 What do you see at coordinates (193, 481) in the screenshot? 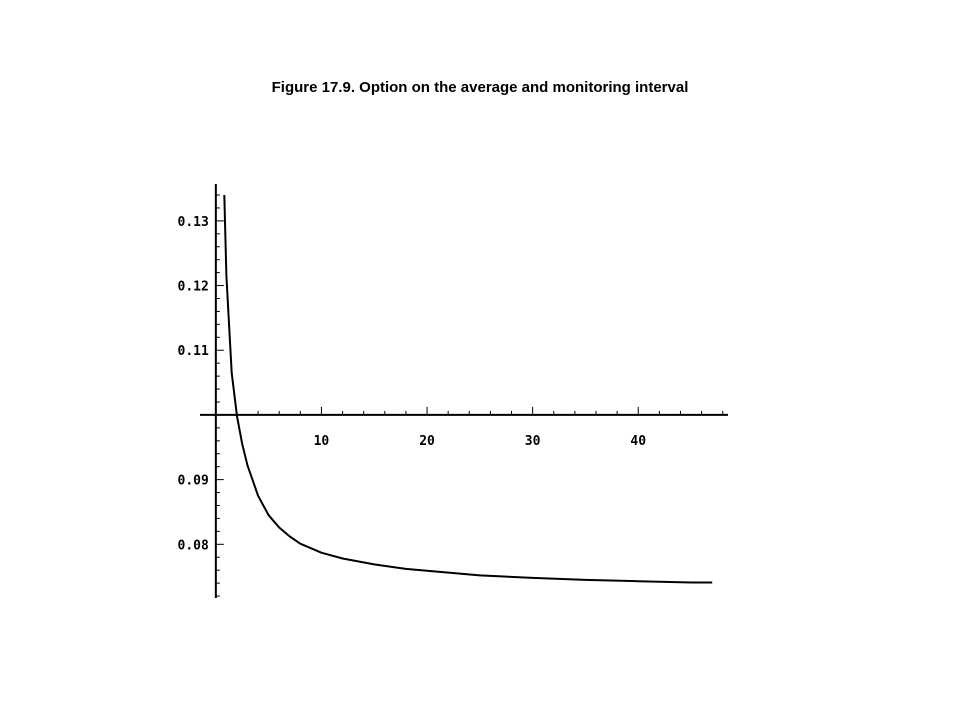
I see `y-tick-label: 0.09` at bounding box center [193, 481].